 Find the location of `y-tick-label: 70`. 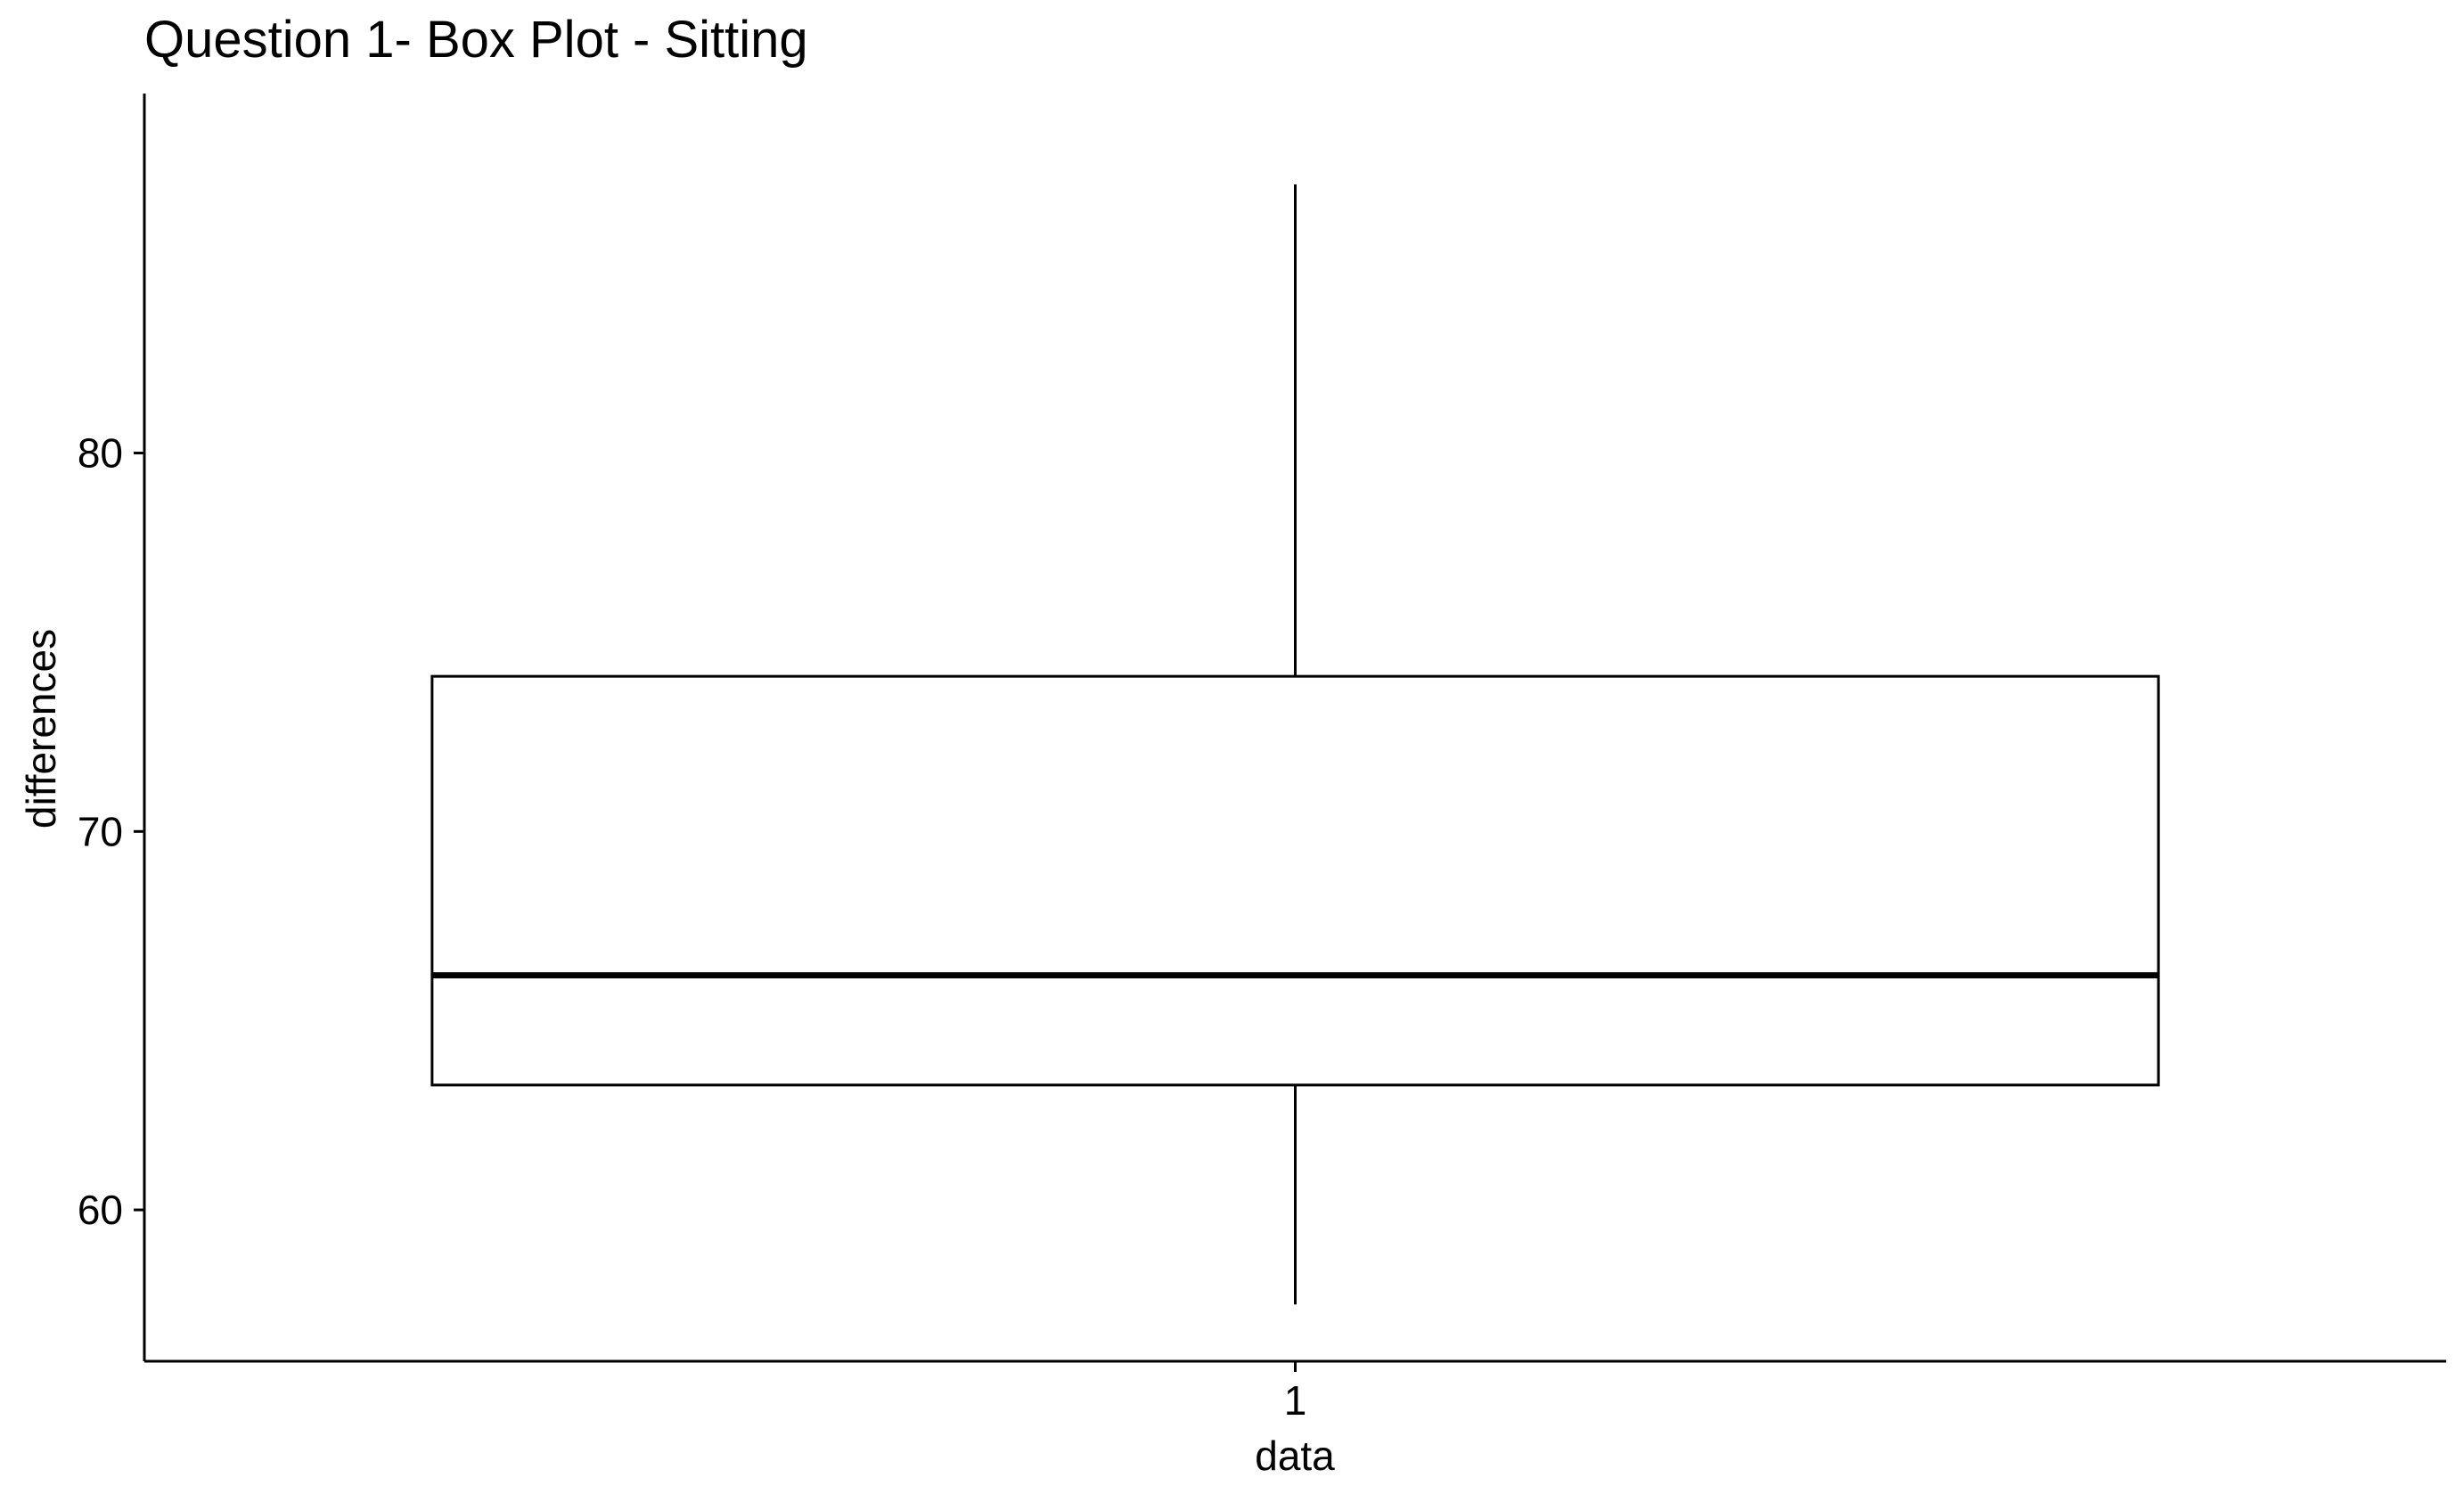

y-tick-label: 70 is located at coordinates (100, 831).